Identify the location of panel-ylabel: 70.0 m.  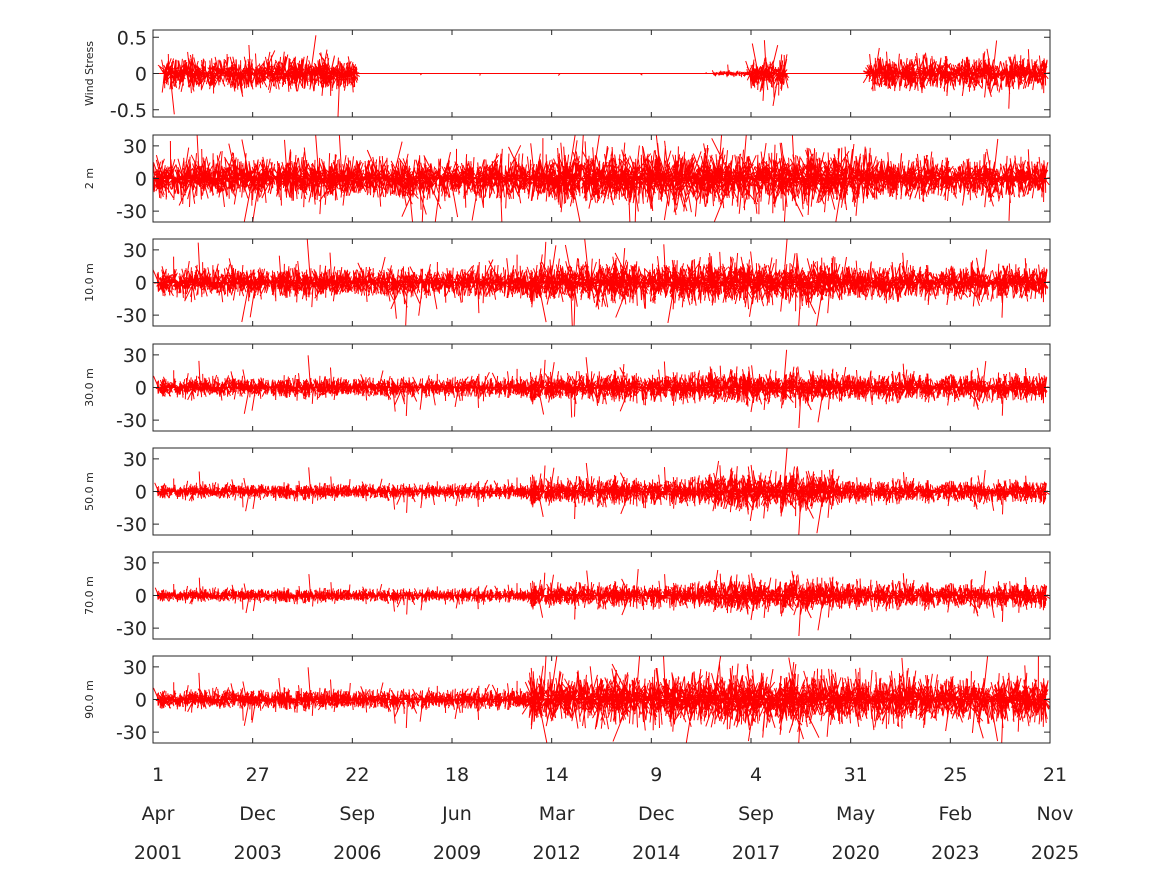
(89, 595).